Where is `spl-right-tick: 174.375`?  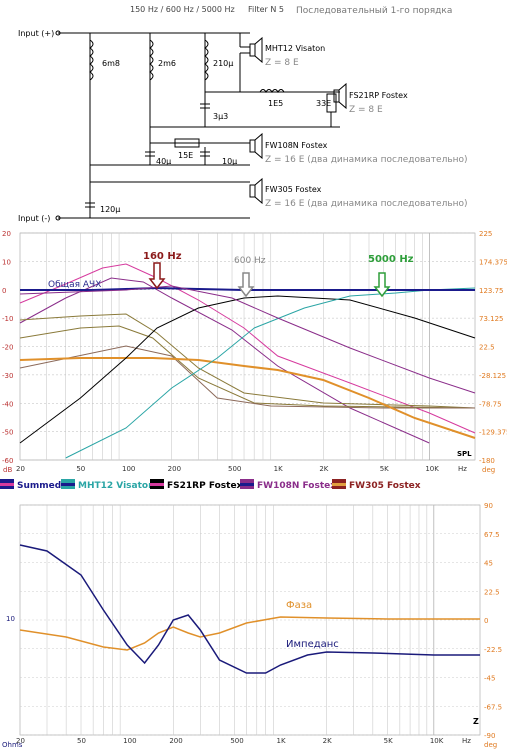 spl-right-tick: 174.375 is located at coordinates (493, 262).